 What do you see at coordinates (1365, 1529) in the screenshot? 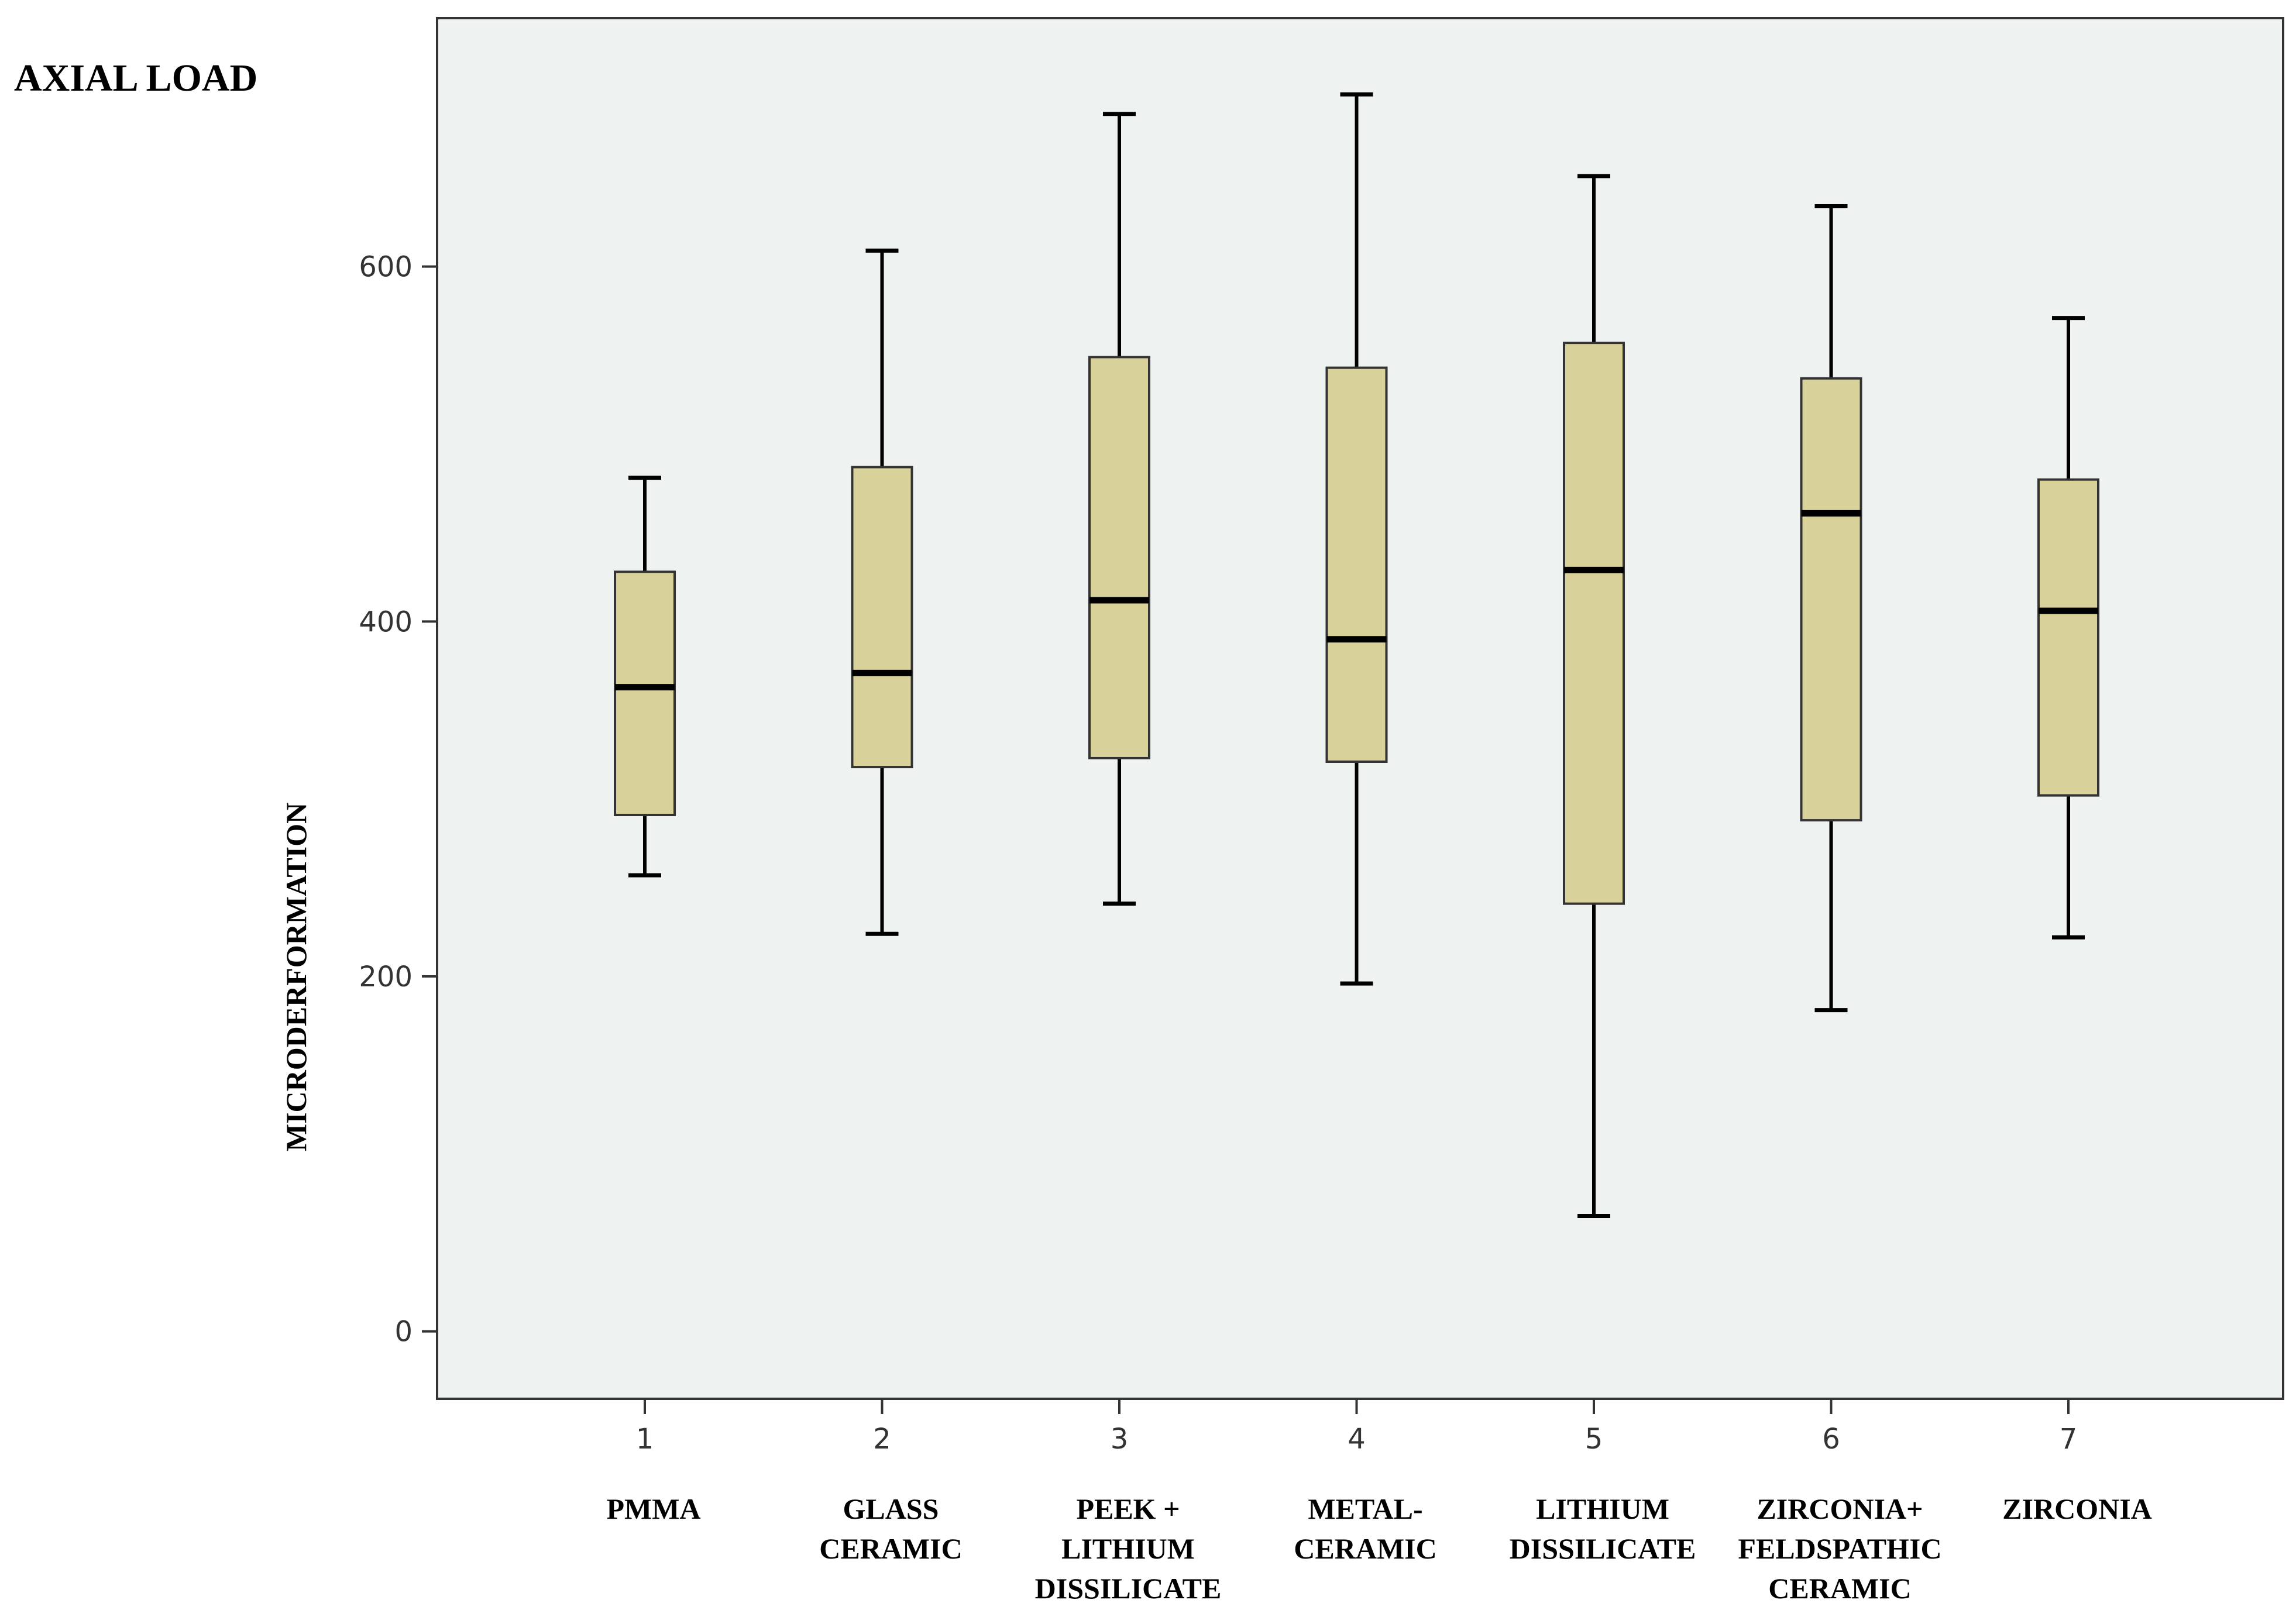
I see `category-name: METAL- CERAMIC` at bounding box center [1365, 1529].